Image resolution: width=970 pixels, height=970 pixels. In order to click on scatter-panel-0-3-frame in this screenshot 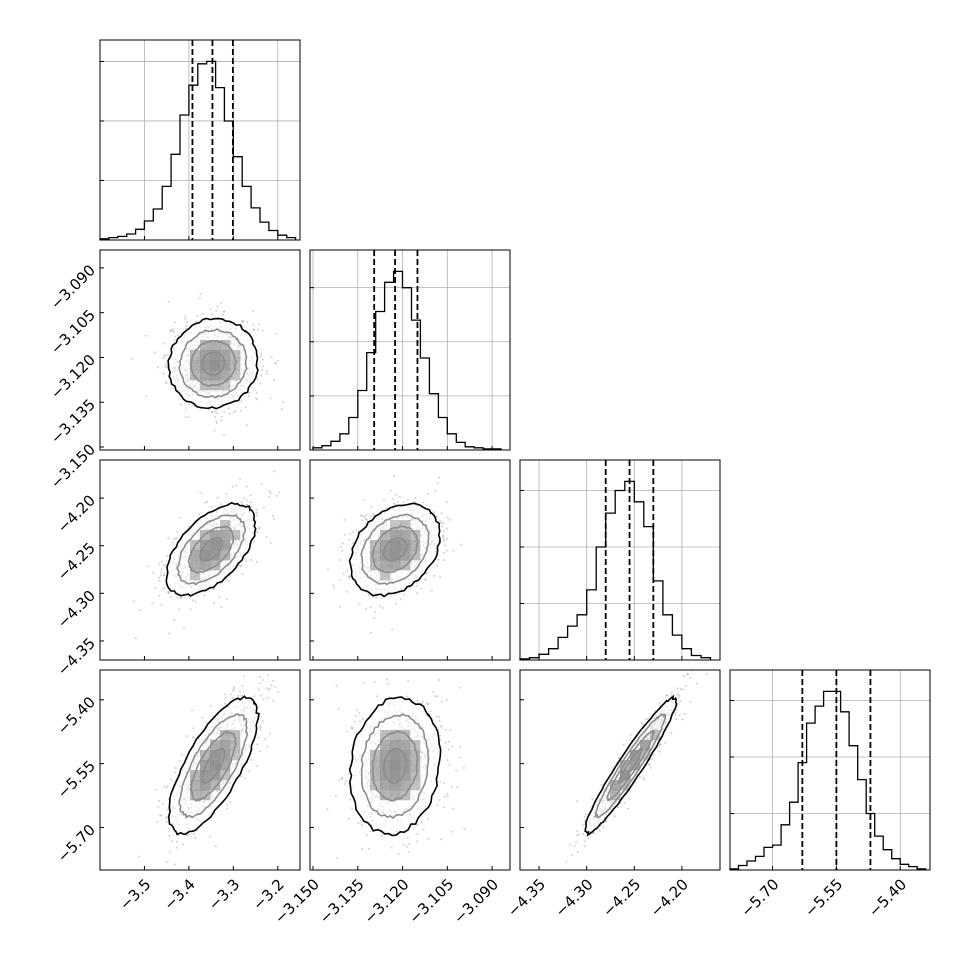, I will do `click(200, 770)`.